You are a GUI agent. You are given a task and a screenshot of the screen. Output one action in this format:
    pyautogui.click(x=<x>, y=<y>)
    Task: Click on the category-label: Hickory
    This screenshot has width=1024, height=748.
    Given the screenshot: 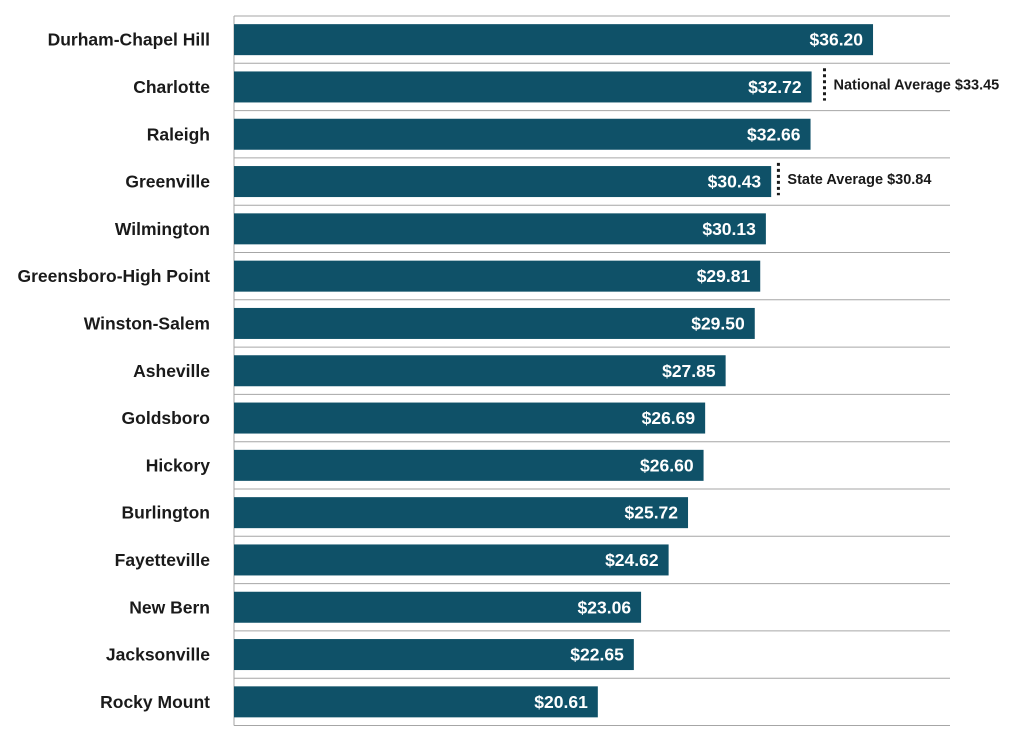 What is the action you would take?
    pyautogui.click(x=178, y=465)
    